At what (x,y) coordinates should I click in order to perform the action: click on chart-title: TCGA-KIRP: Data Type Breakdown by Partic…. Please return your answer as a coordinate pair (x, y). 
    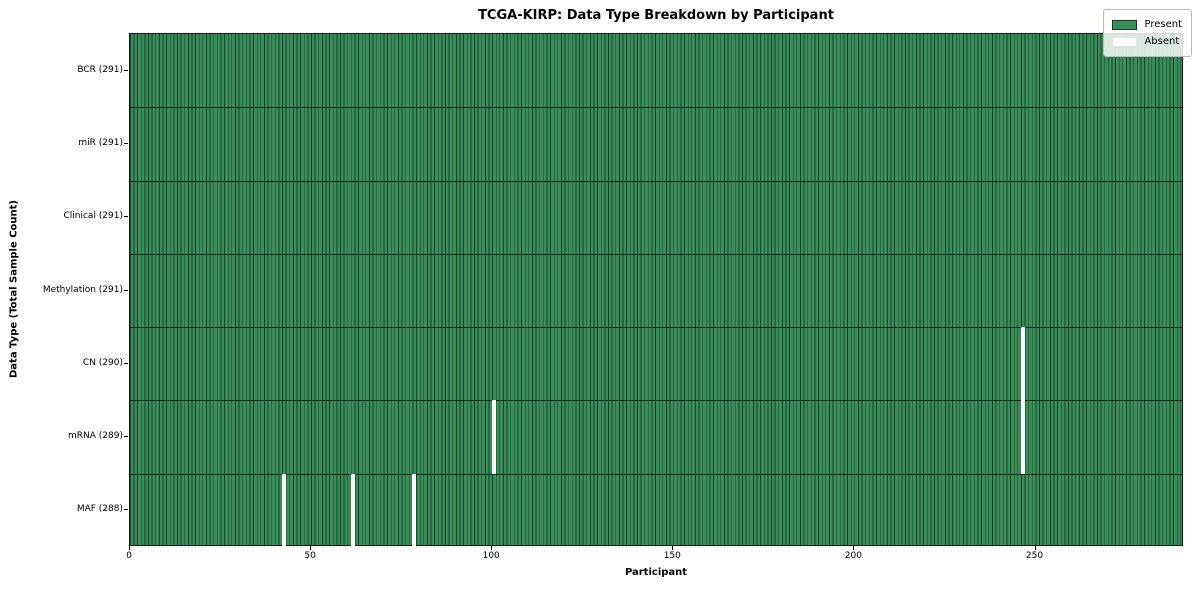
    Looking at the image, I should click on (656, 15).